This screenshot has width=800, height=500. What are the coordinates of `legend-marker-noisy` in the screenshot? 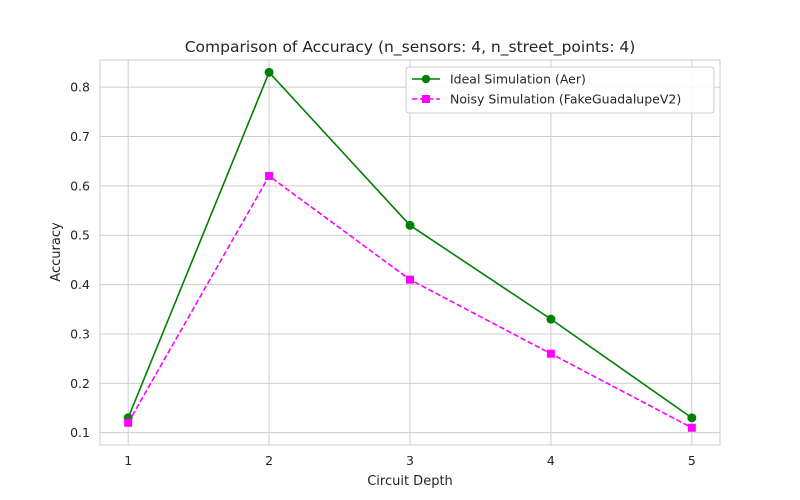 It's located at (426, 99).